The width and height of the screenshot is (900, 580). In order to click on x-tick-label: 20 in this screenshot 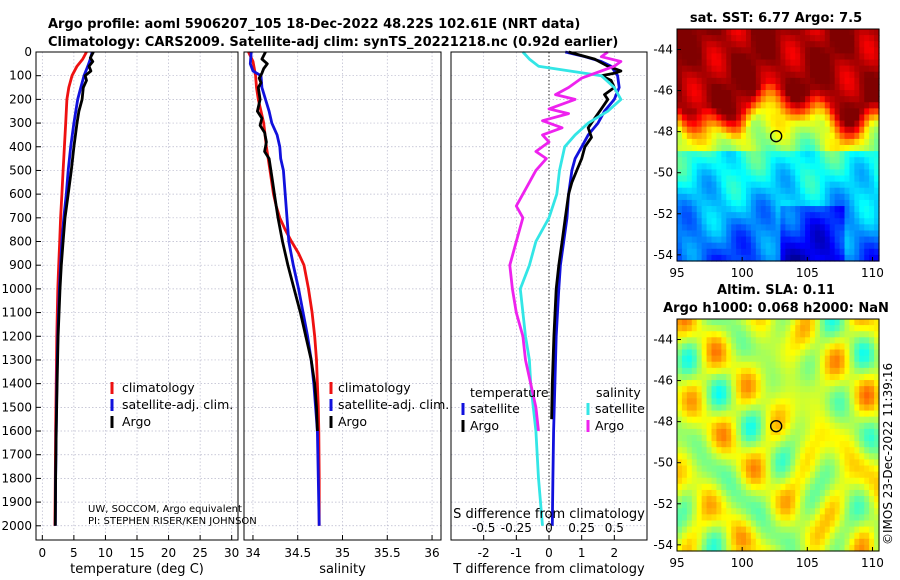, I will do `click(168, 553)`.